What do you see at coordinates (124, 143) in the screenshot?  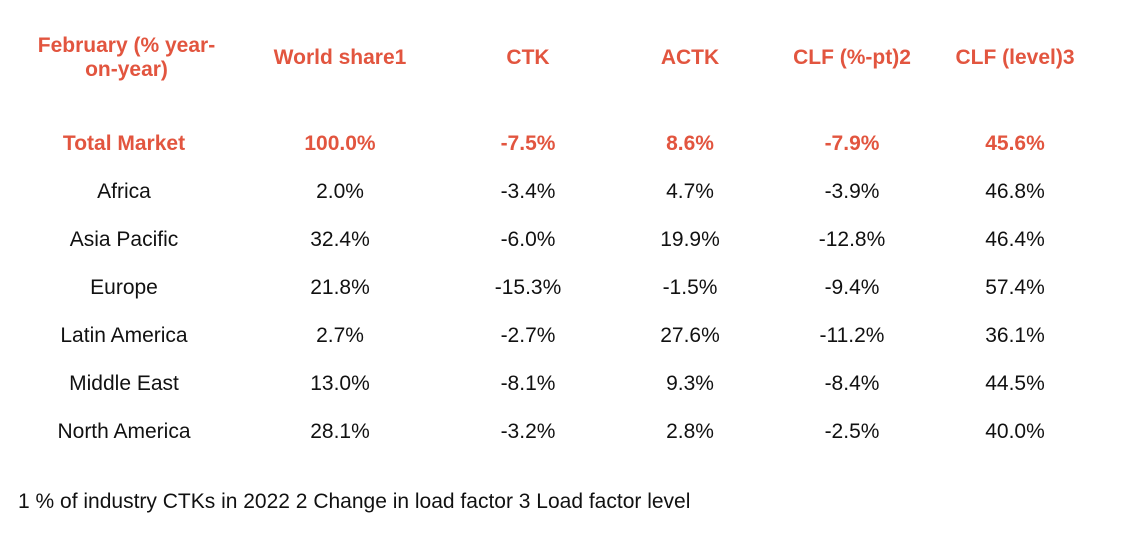 I see `row-region: Total Market` at bounding box center [124, 143].